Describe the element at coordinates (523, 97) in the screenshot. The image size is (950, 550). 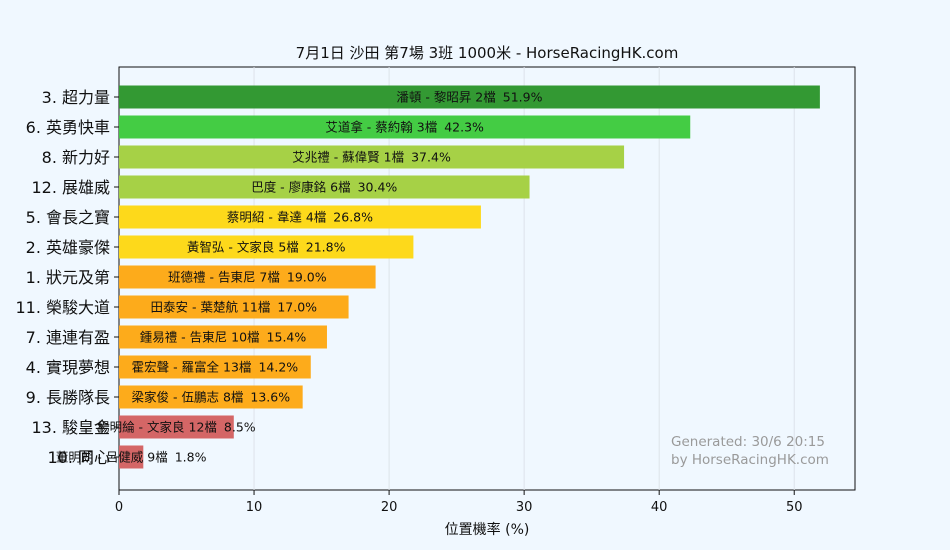
I see `bar-value-label: 51.9%` at that location.